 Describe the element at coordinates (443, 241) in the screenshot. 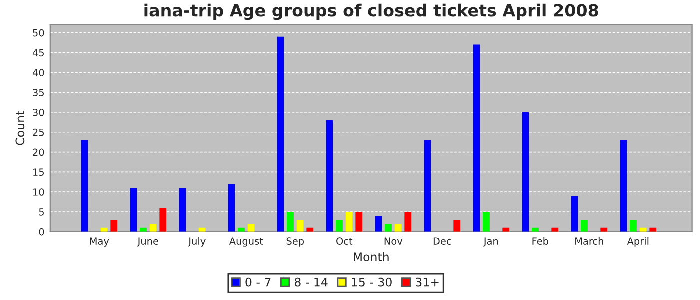

I see `x-tick-label: Dec` at that location.